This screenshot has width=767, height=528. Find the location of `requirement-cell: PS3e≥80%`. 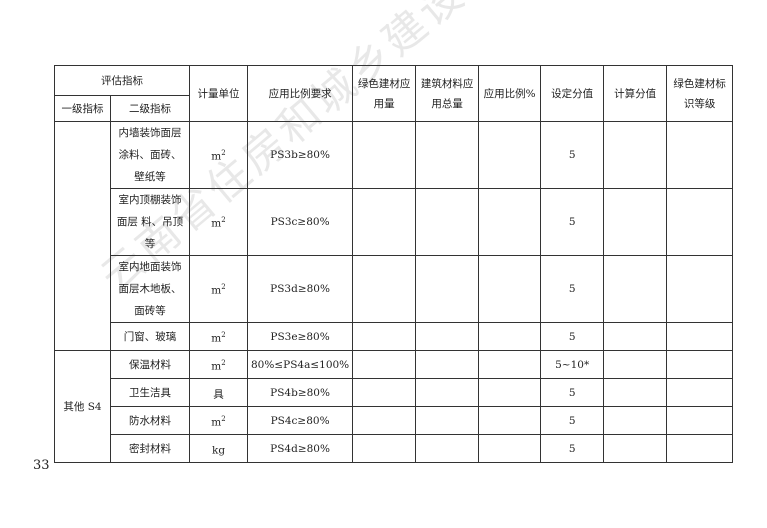

requirement-cell: PS3e≥80% is located at coordinates (300, 336).